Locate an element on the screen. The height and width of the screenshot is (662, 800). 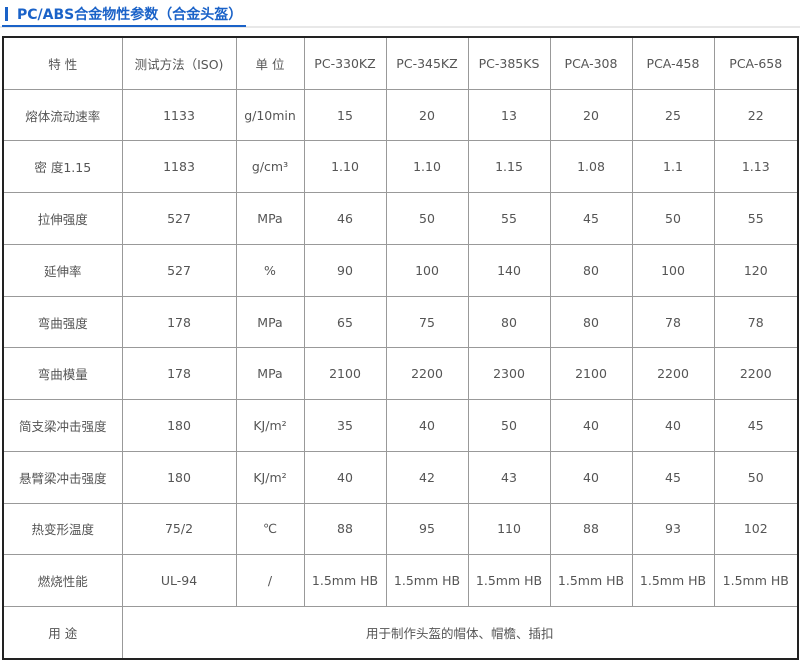
table-cell: UL-94 is located at coordinates (179, 581).